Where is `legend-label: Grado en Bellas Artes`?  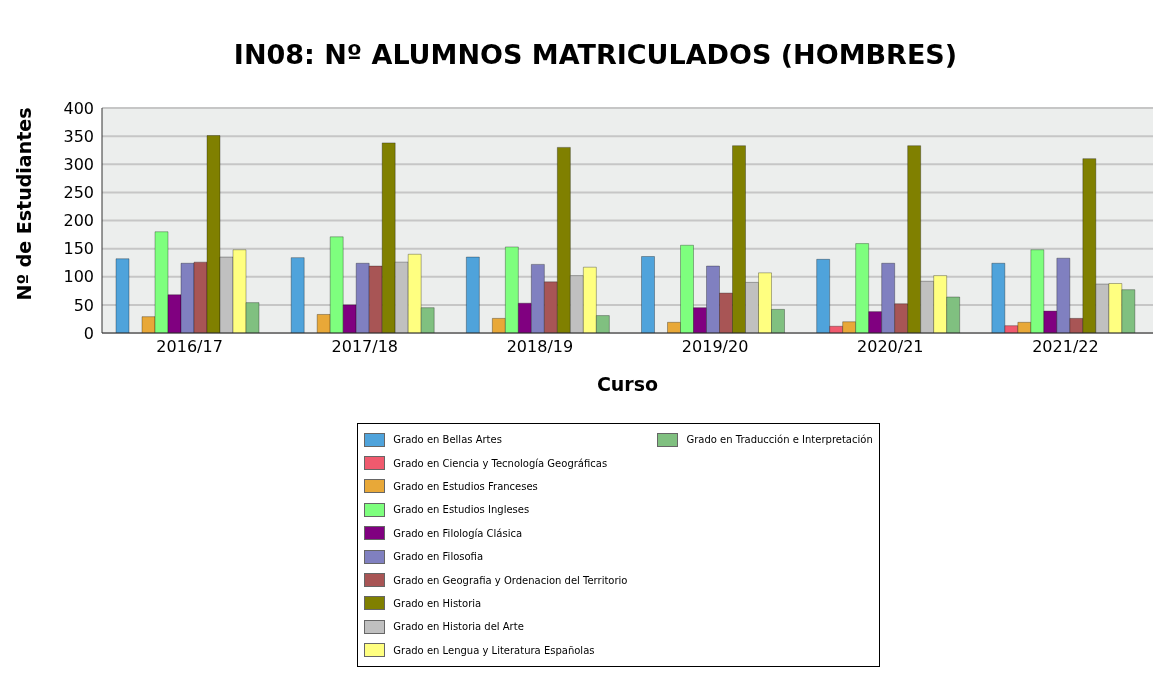
legend-label: Grado en Bellas Artes is located at coordinates (447, 440).